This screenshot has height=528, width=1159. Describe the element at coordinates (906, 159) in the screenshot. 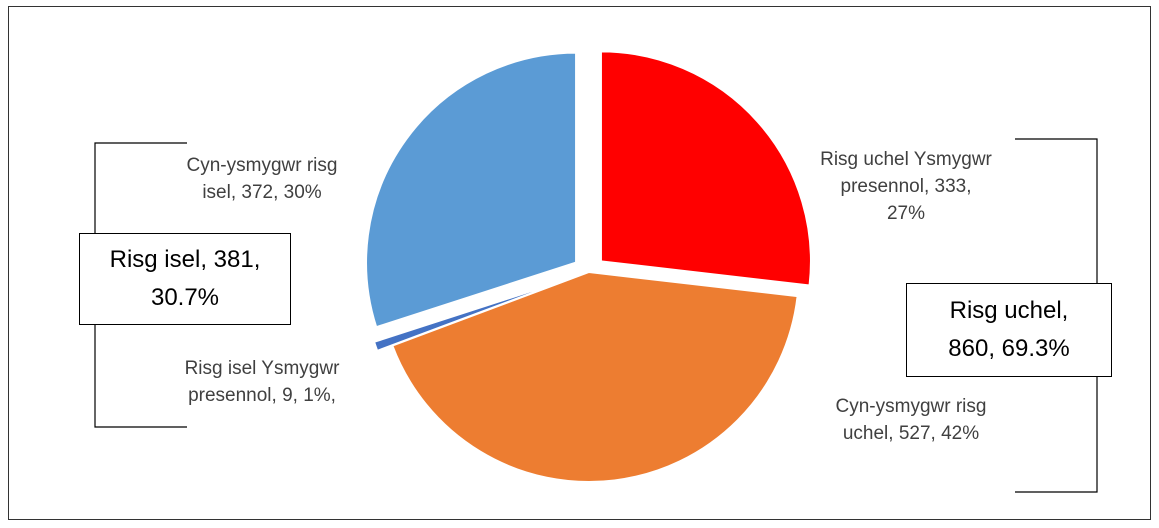

I see `slice-data-label-line: Risg uchel Ysmygwr` at that location.